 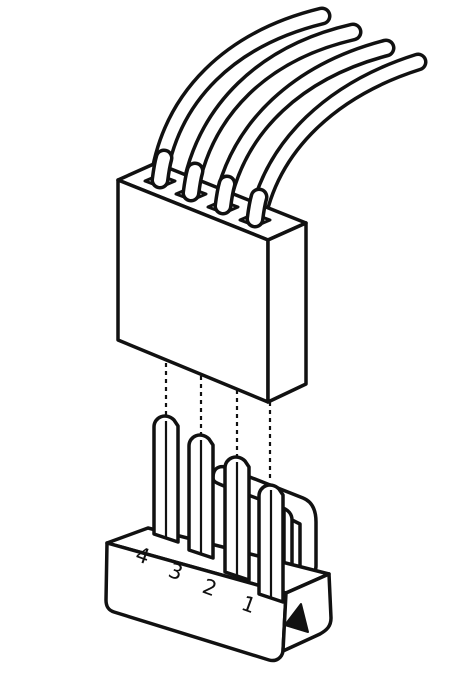 I want to click on header-base-side-face, so click(x=307, y=612).